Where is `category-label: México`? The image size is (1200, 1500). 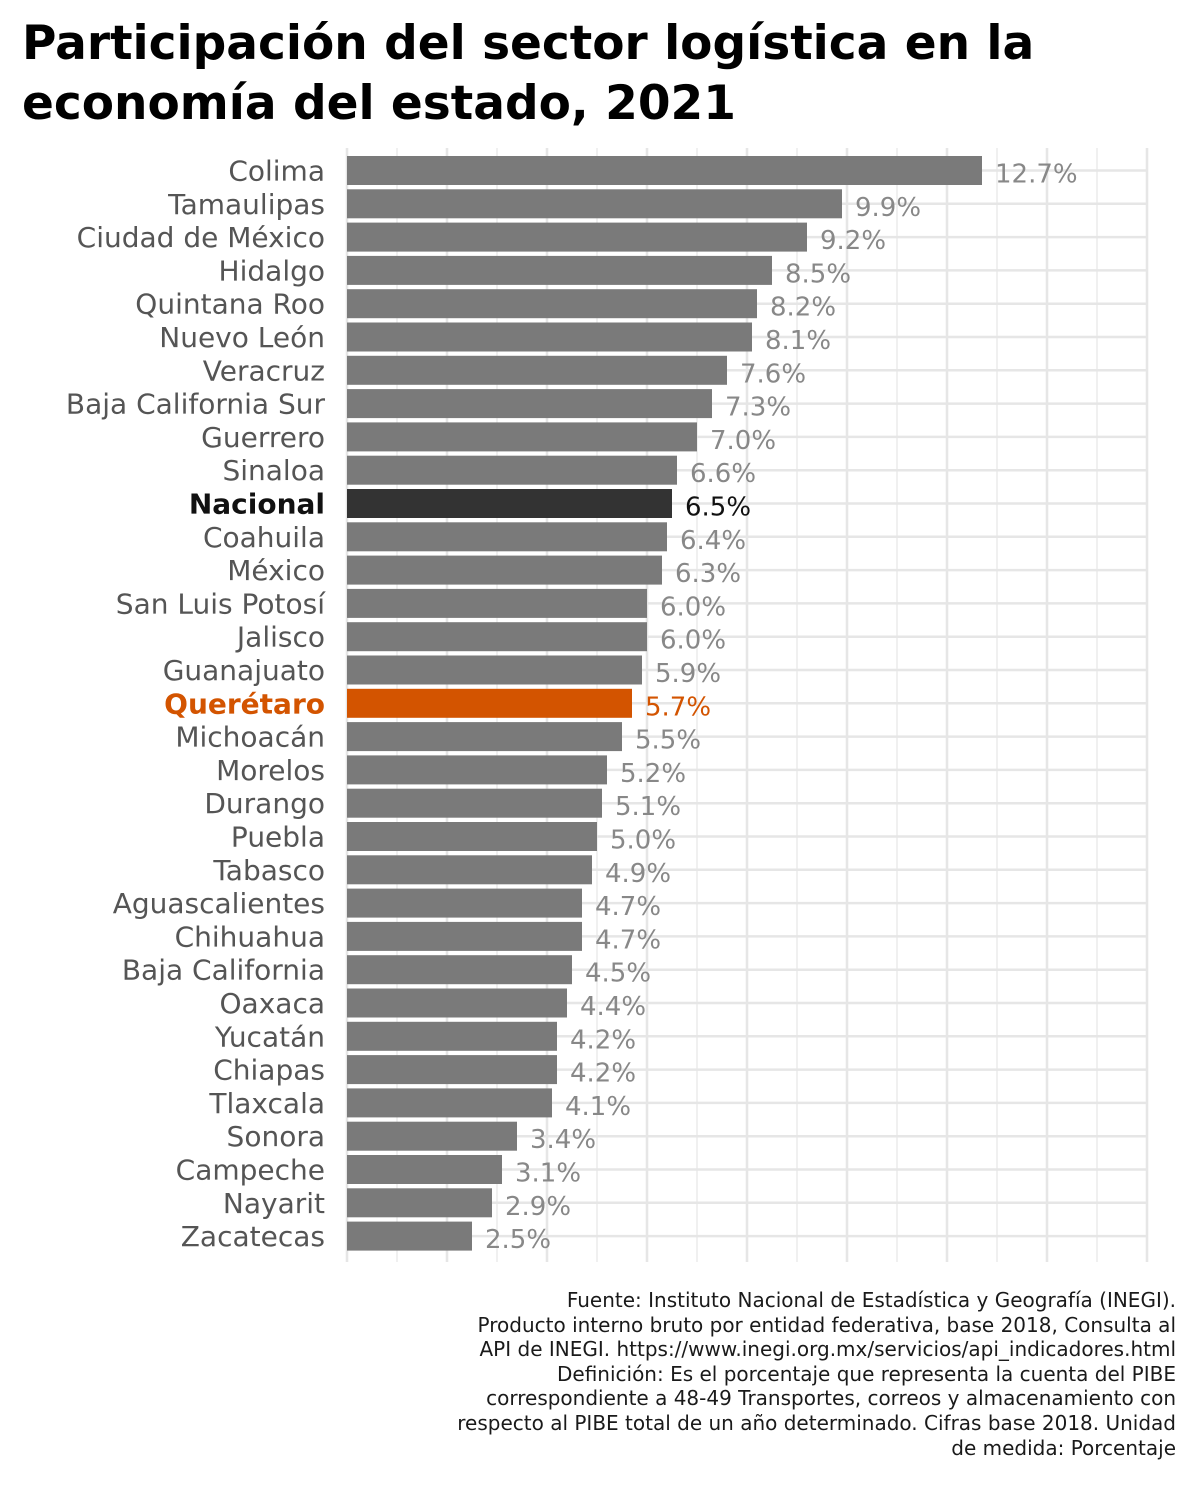 category-label: México is located at coordinates (276, 570).